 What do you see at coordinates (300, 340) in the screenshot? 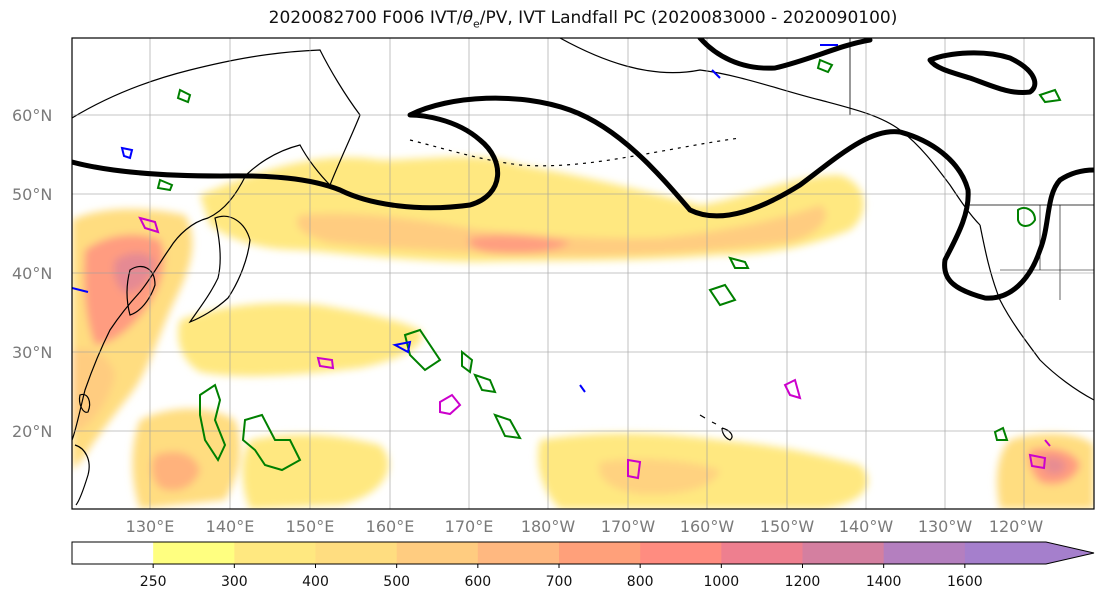
I see `ivt-region-subtropical` at bounding box center [300, 340].